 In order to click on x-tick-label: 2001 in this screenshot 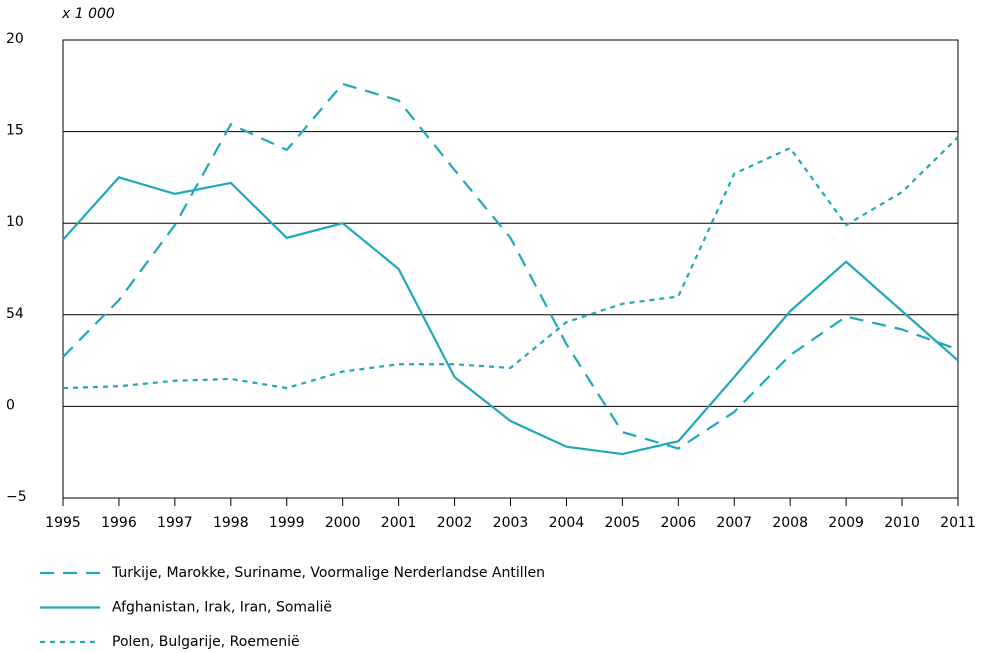, I will do `click(399, 523)`.